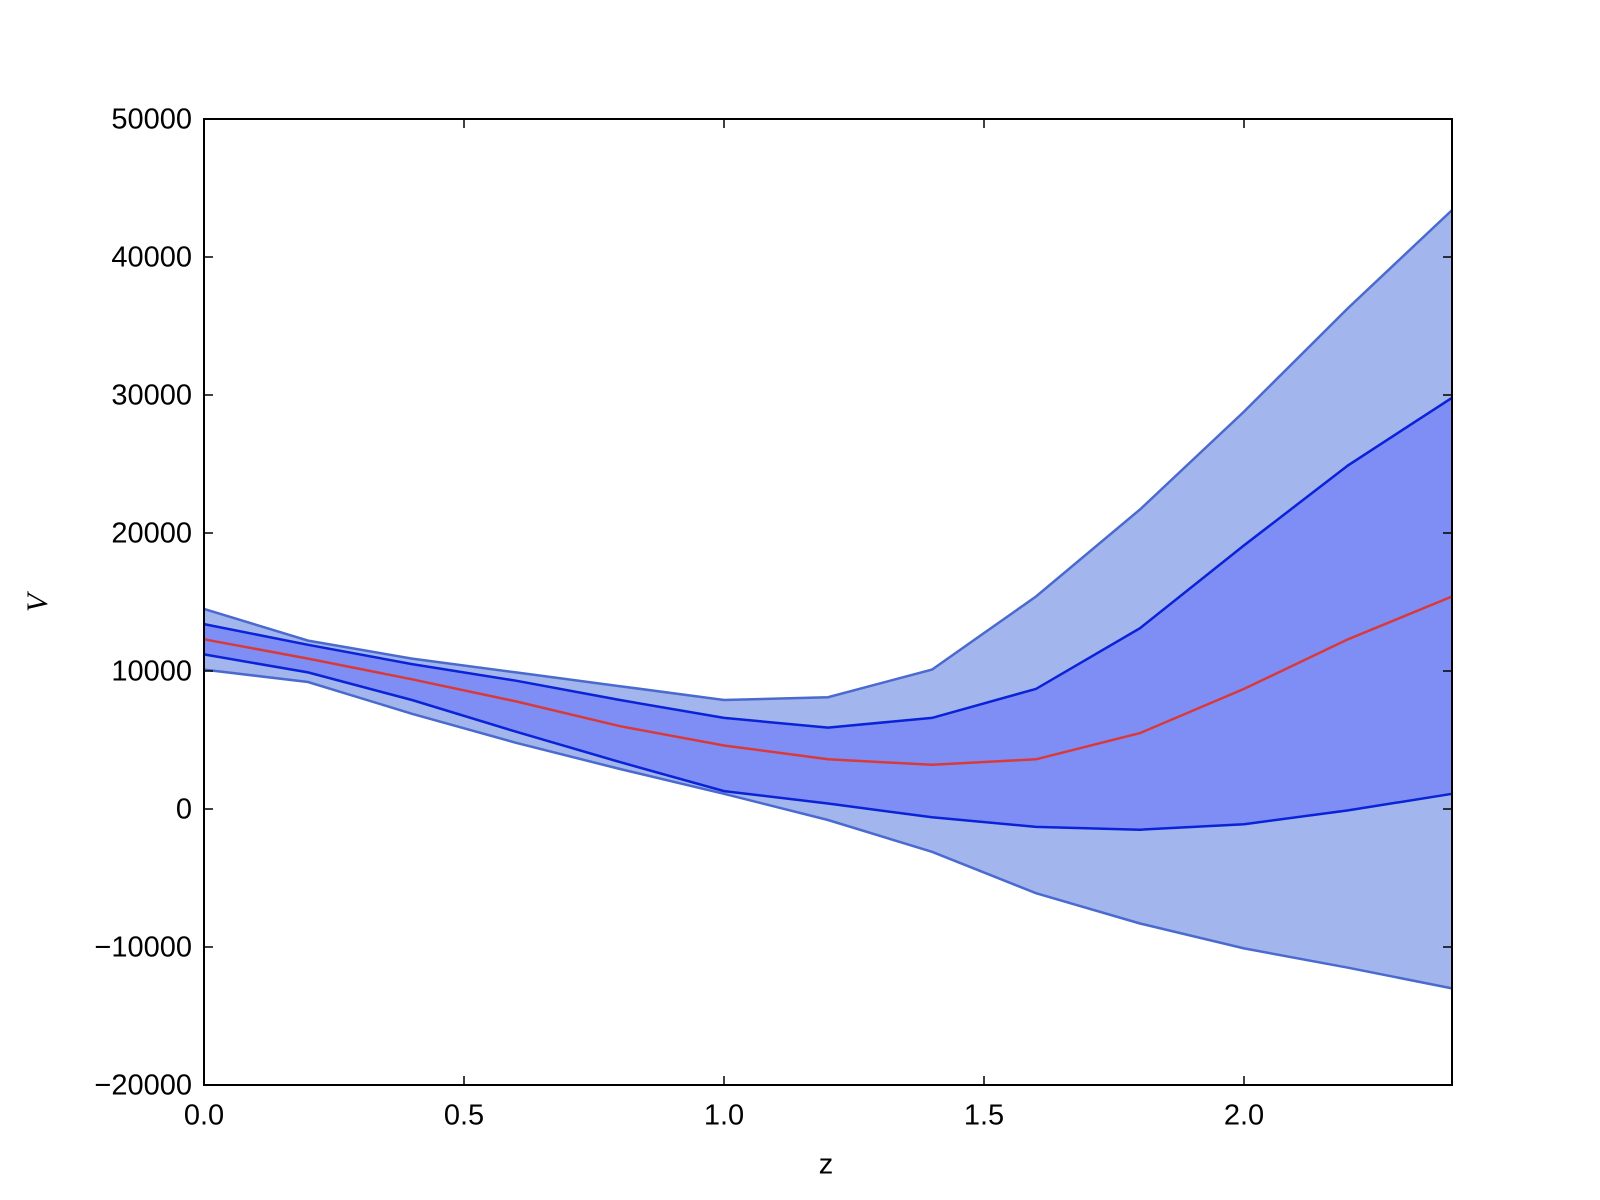 This screenshot has width=1600, height=1200. What do you see at coordinates (151, 258) in the screenshot?
I see `y-tick-label: 40000` at bounding box center [151, 258].